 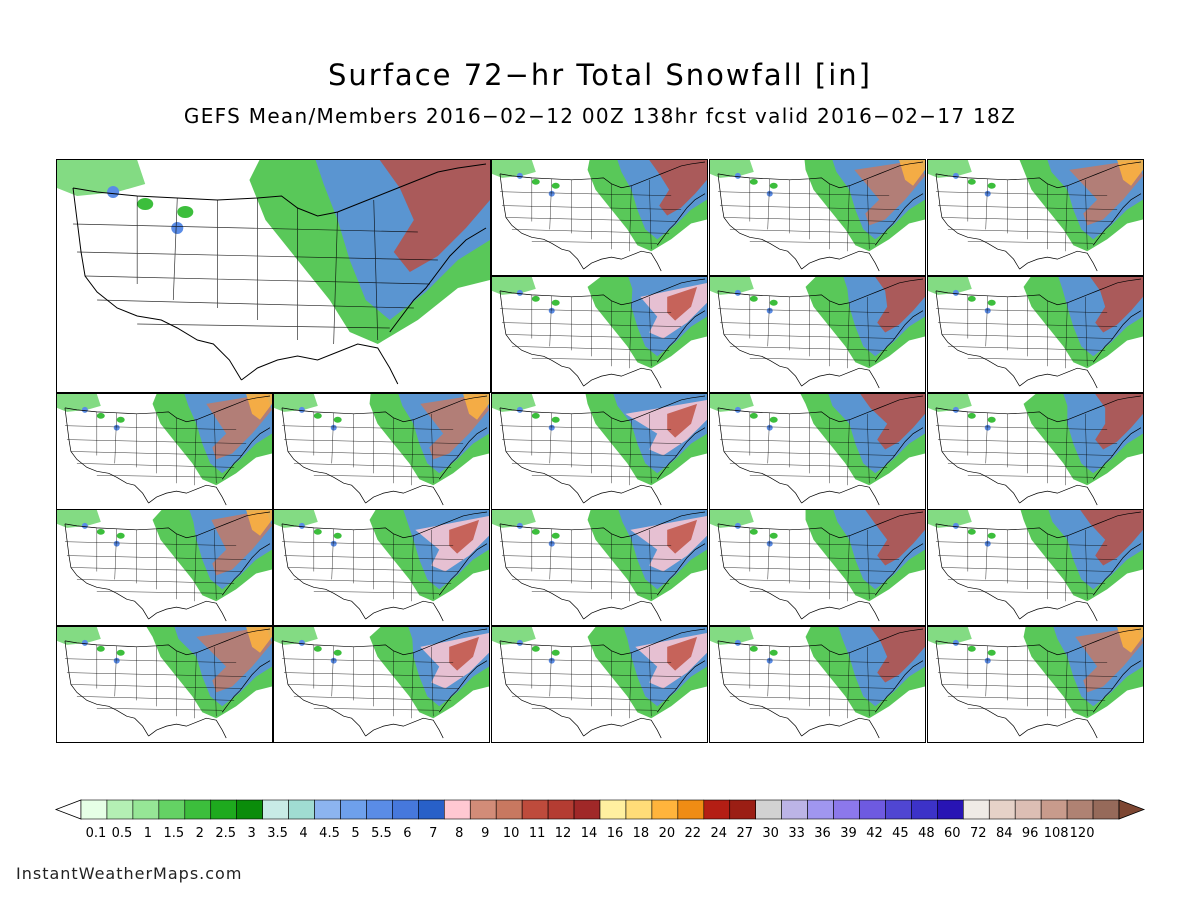 I want to click on colorbar-tick-label: 22, so click(x=693, y=833).